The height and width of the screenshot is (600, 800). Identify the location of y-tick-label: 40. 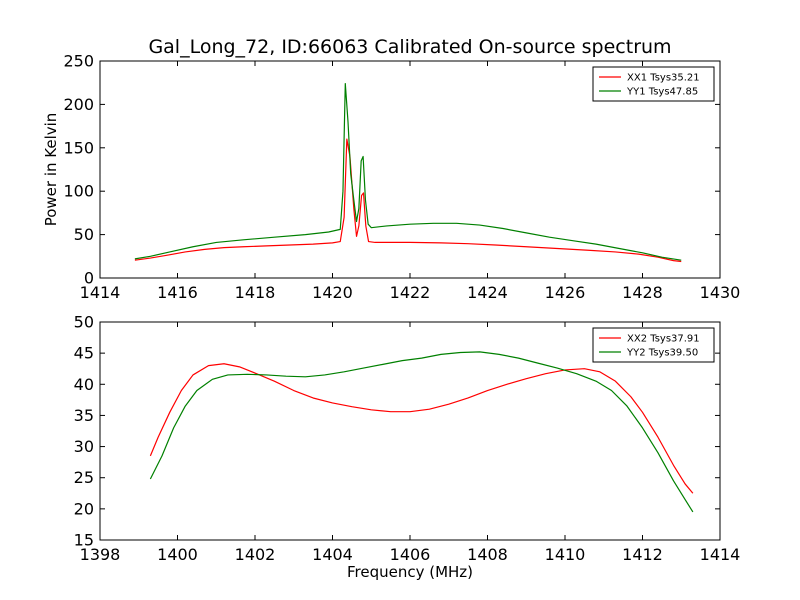
(84, 384).